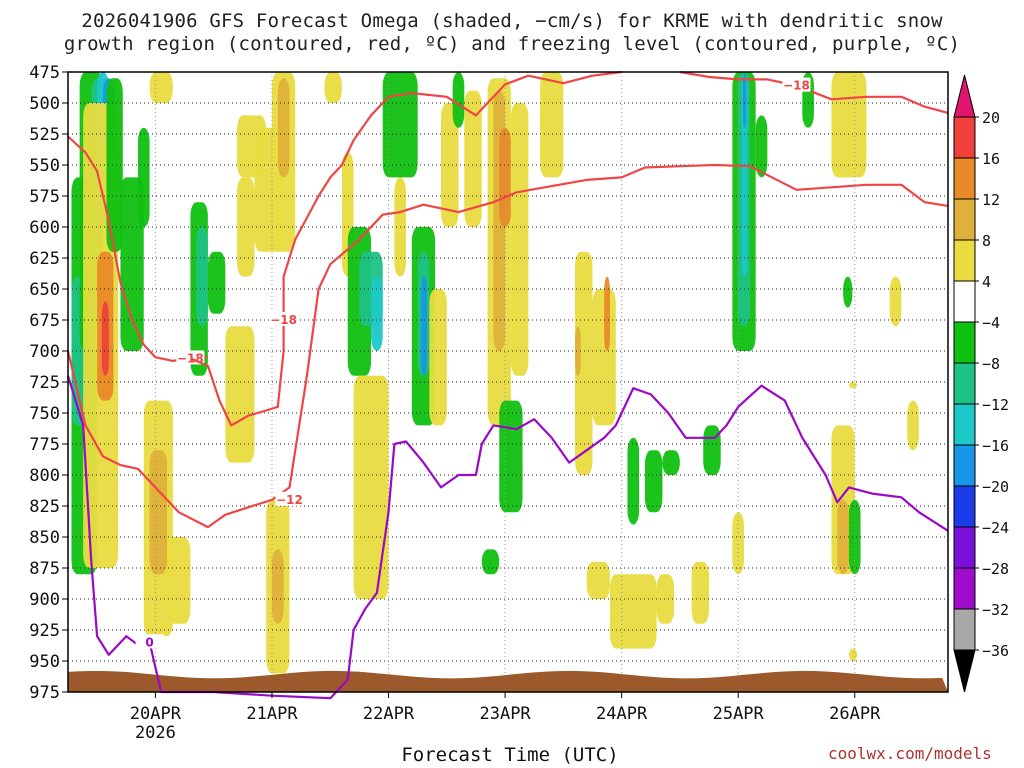 The image size is (1024, 768). What do you see at coordinates (44, 290) in the screenshot?
I see `y-tick-label-650: 650` at bounding box center [44, 290].